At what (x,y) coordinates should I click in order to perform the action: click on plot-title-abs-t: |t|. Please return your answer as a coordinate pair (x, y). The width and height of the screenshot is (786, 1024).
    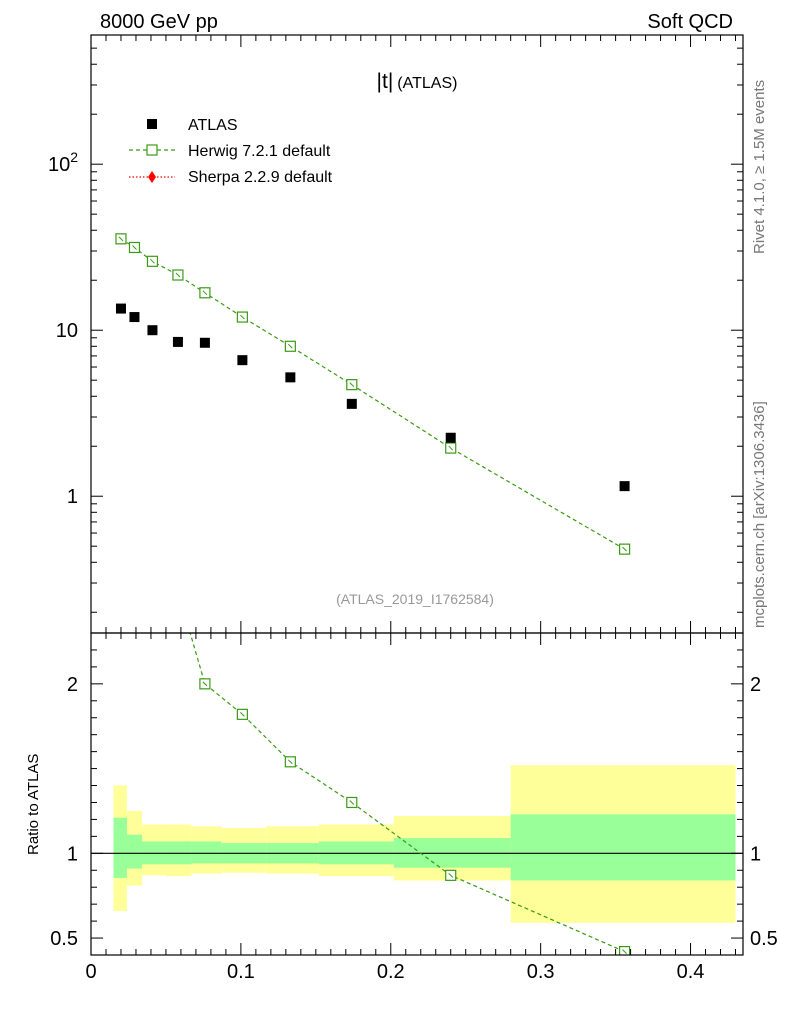
    Looking at the image, I should click on (385, 81).